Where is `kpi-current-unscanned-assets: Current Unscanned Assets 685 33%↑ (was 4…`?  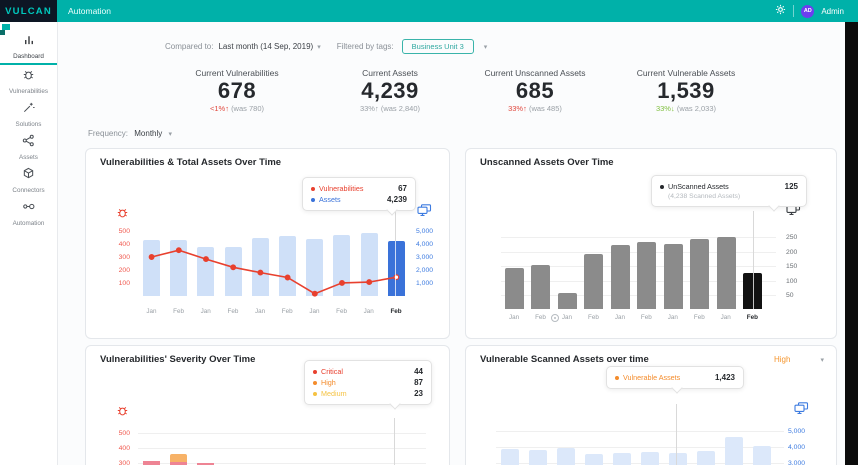 kpi-current-unscanned-assets: Current Unscanned Assets 685 33%↑ (was 4… is located at coordinates (535, 90).